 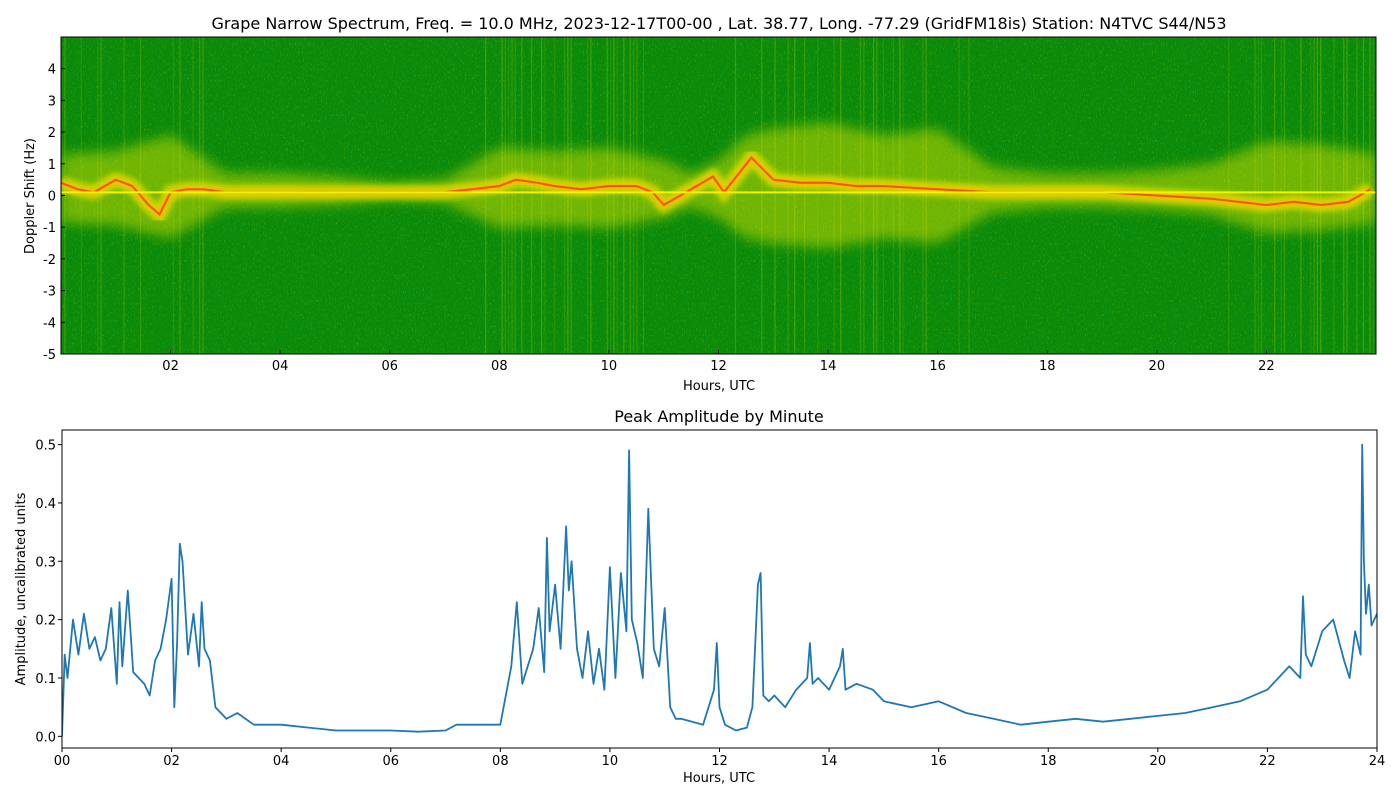 I want to click on y-tick-label: -3, so click(x=49, y=292).